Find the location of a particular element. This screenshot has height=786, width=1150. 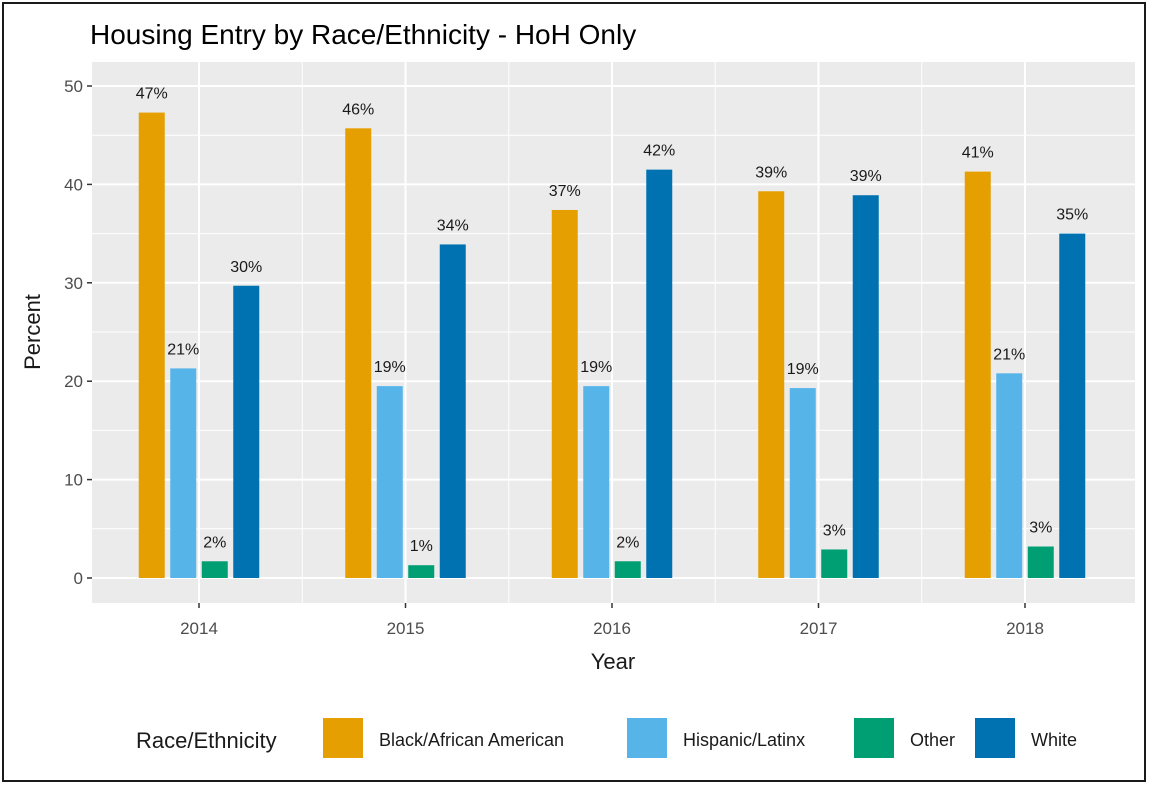

y-tick-label: 50 is located at coordinates (73, 86).